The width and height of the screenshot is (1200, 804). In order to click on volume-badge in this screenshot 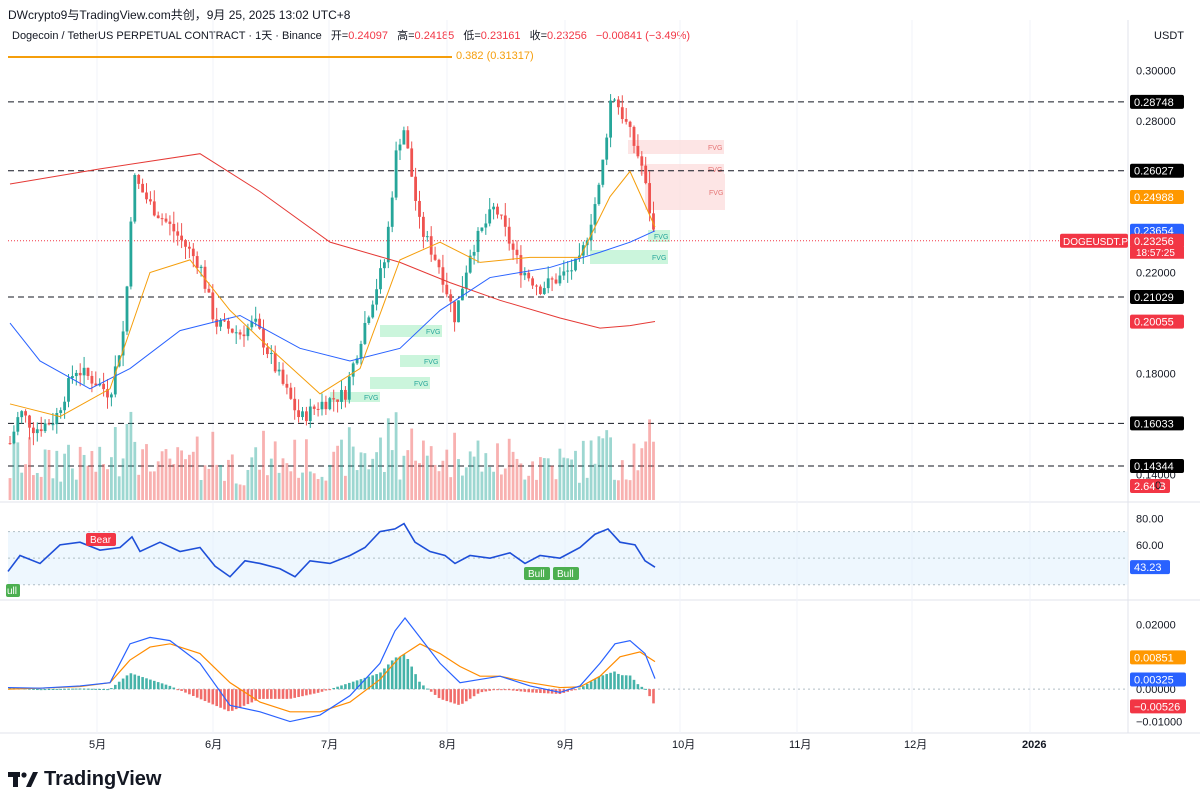, I will do `click(1150, 486)`.